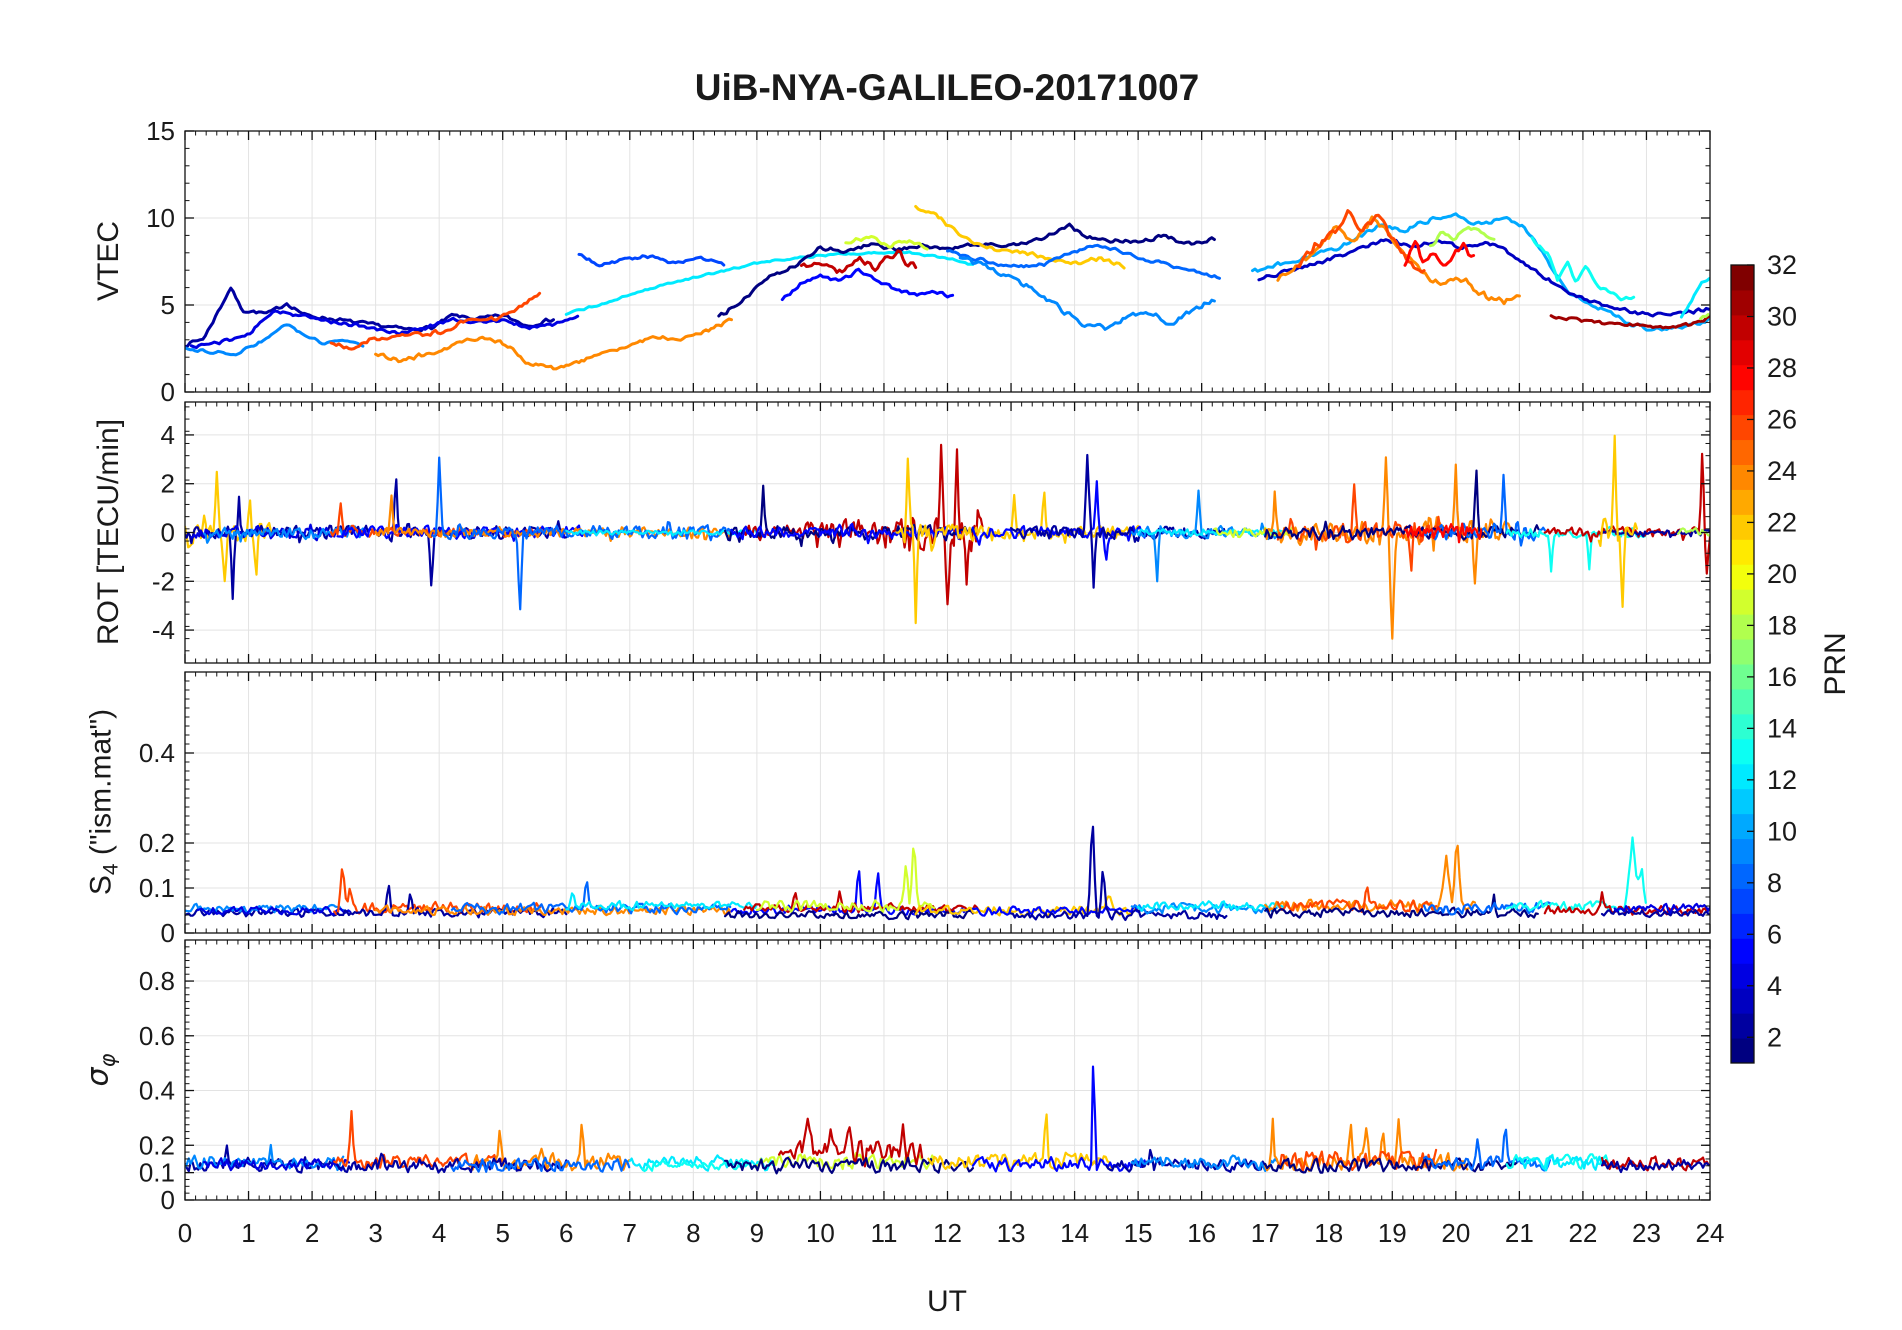 This screenshot has width=1902, height=1330. I want to click on ytick-label: -4, so click(163, 630).